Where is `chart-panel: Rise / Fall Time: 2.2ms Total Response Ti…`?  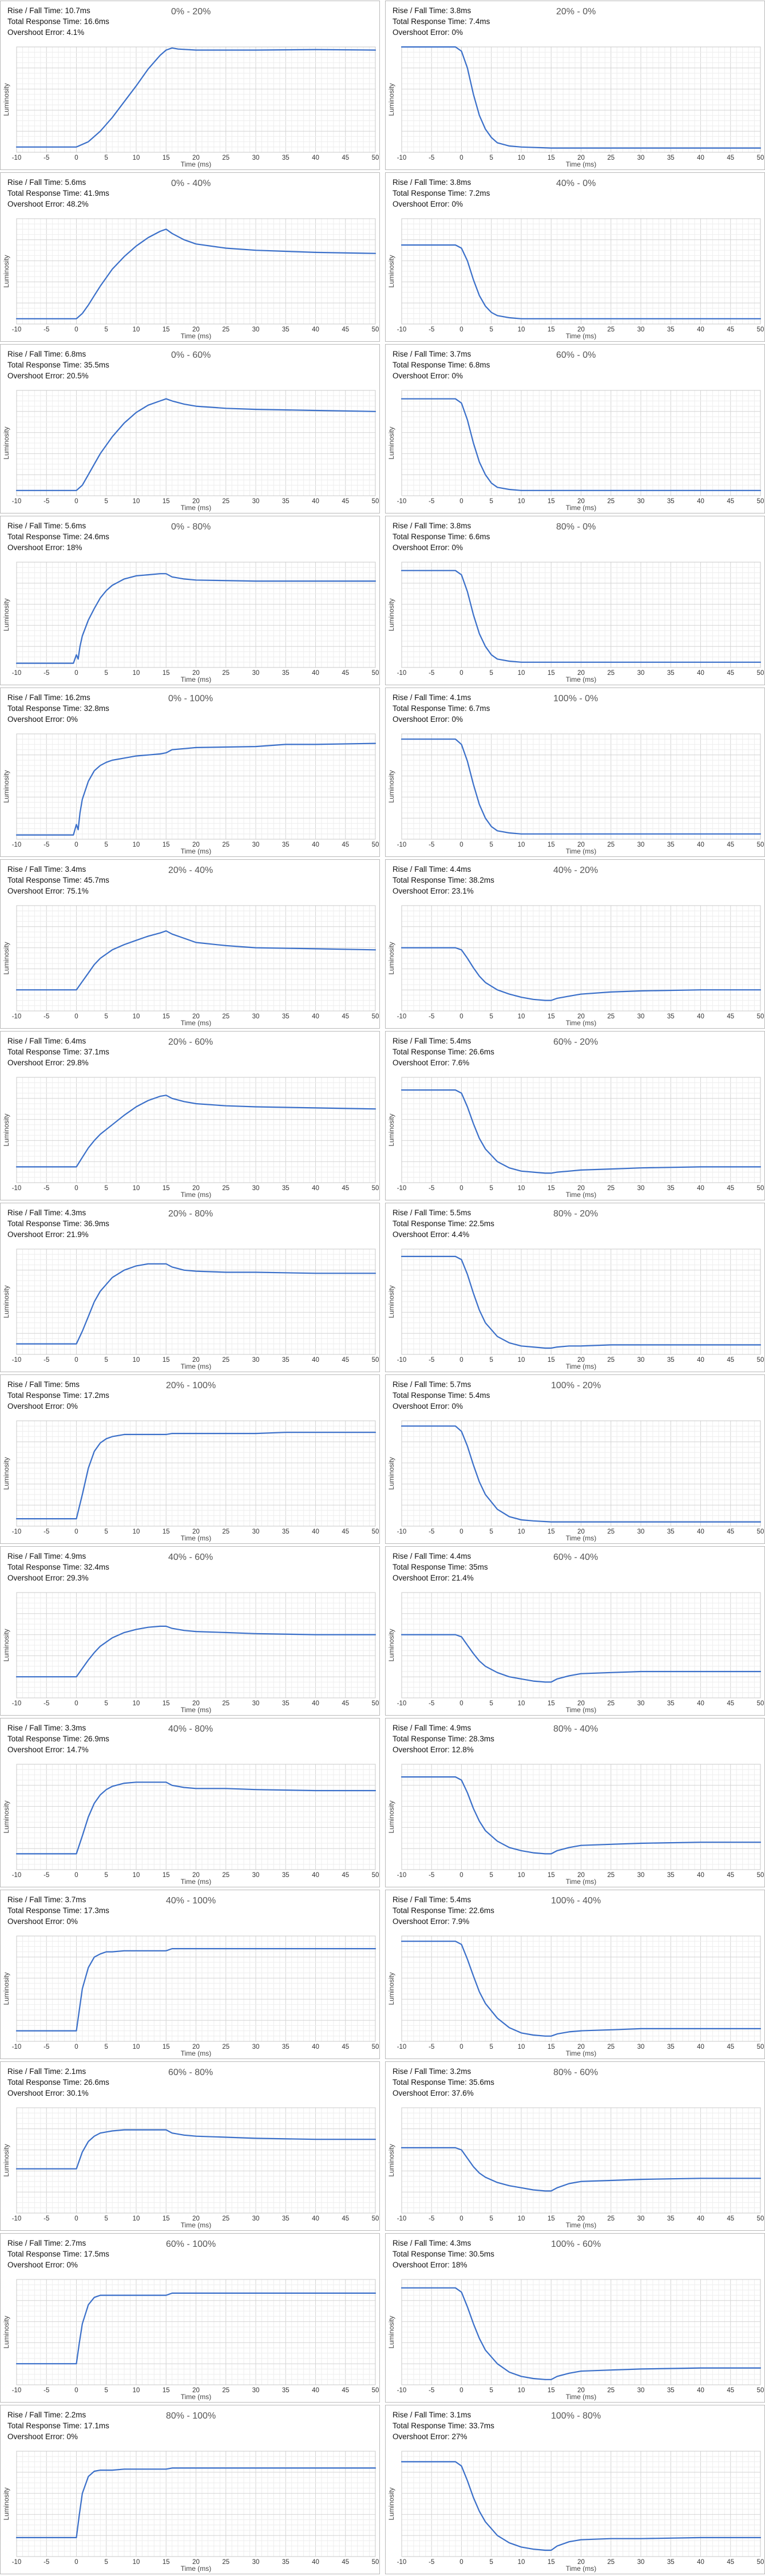
chart-panel: Rise / Fall Time: 2.2ms Total Response Ti… is located at coordinates (190, 2489).